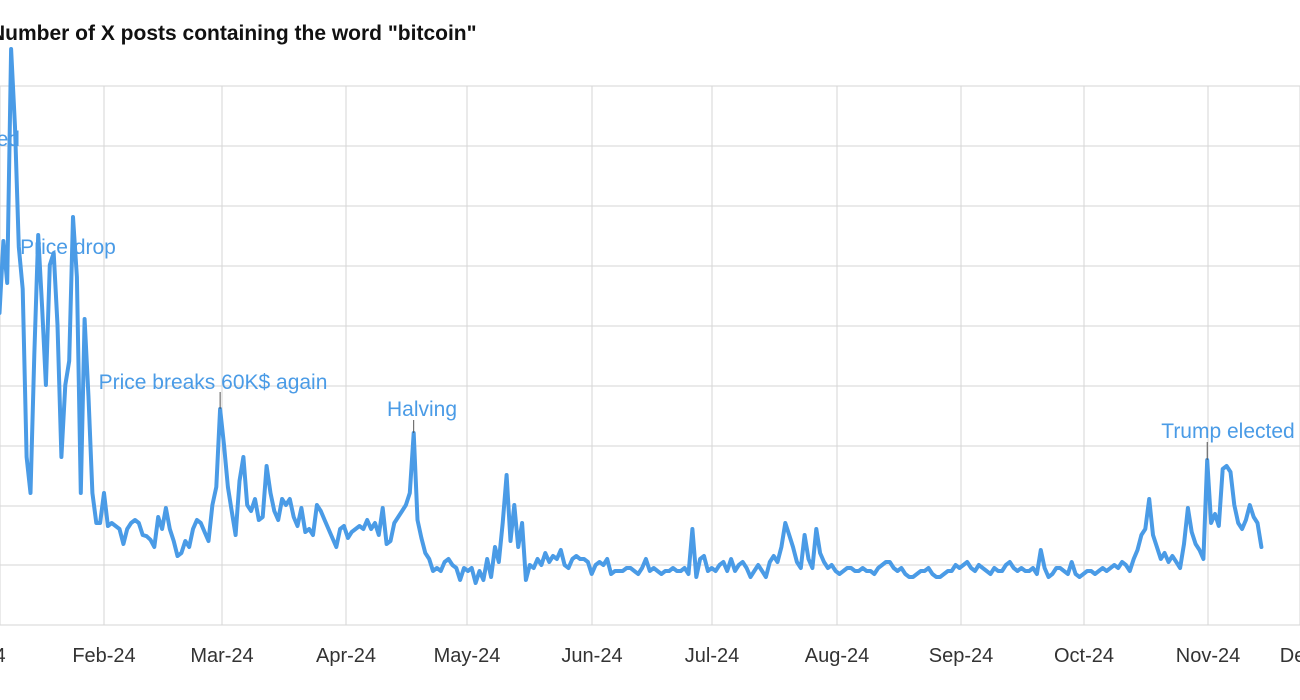 This screenshot has height=700, width=1300. Describe the element at coordinates (10, 139) in the screenshot. I see `annotation-label: ETF approved` at that location.